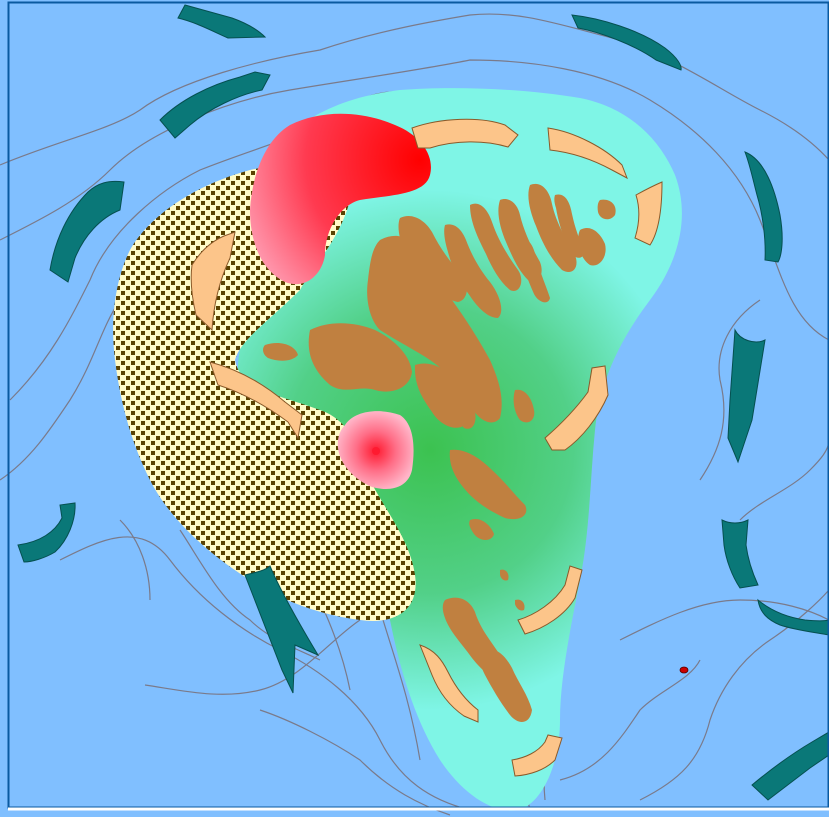 This screenshot has height=817, width=829. Describe the element at coordinates (684, 670) in the screenshot. I see `observation-point` at that location.